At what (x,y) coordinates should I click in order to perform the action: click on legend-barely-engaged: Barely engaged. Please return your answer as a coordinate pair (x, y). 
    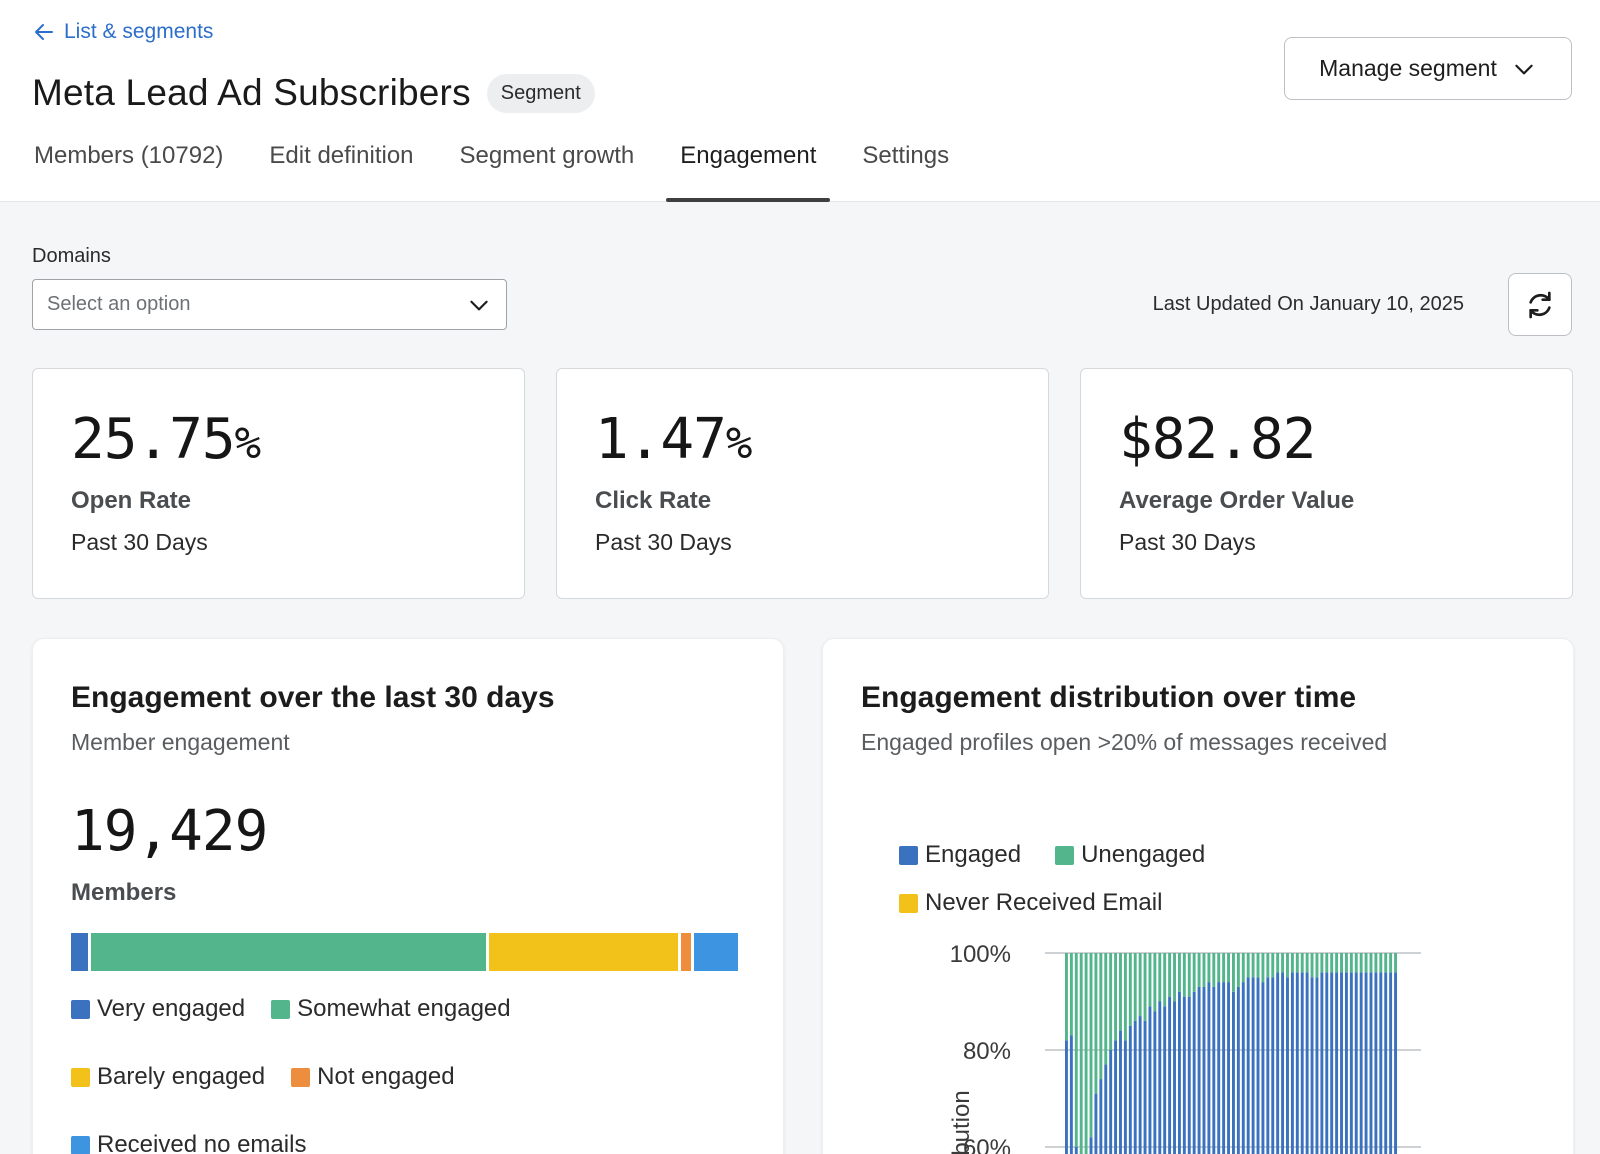
    Looking at the image, I should click on (168, 1077).